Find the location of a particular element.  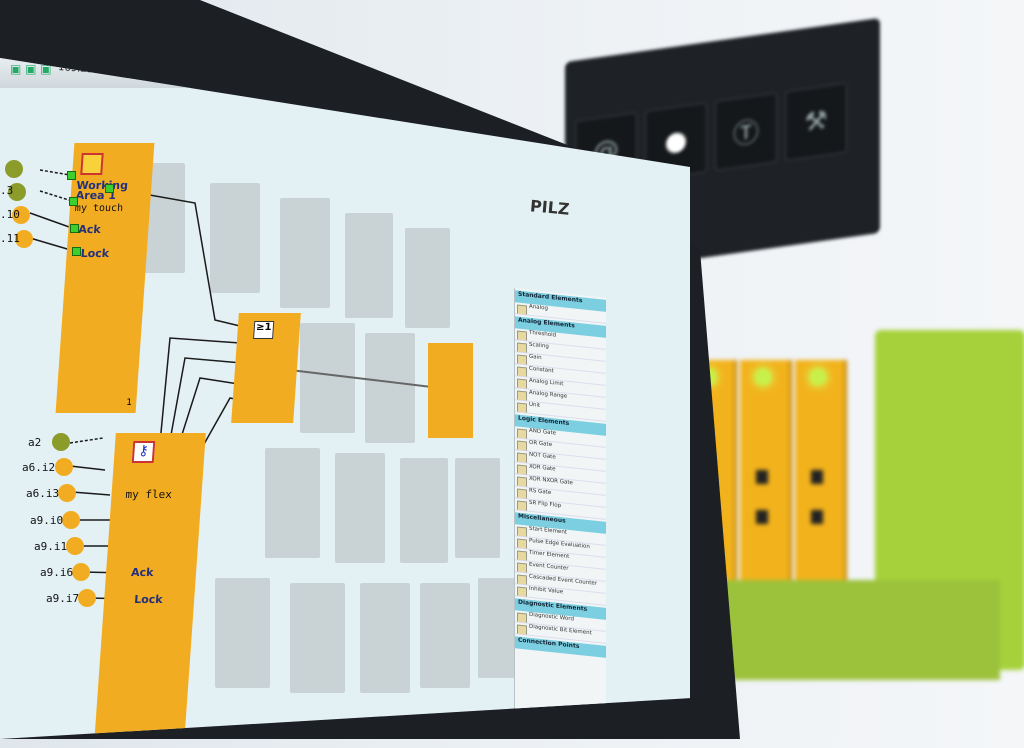

key-icon is located at coordinates (92, 164).